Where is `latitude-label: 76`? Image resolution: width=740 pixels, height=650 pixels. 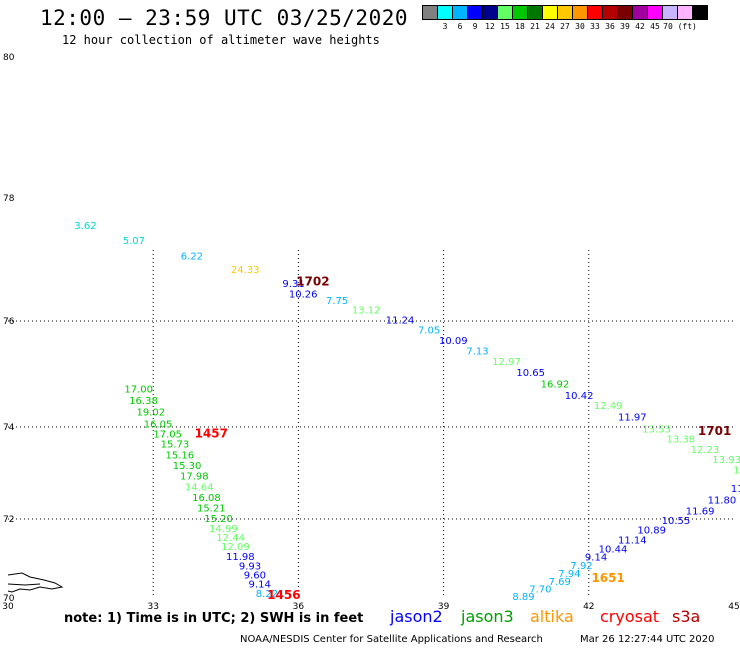
latitude-label: 76 is located at coordinates (9, 322).